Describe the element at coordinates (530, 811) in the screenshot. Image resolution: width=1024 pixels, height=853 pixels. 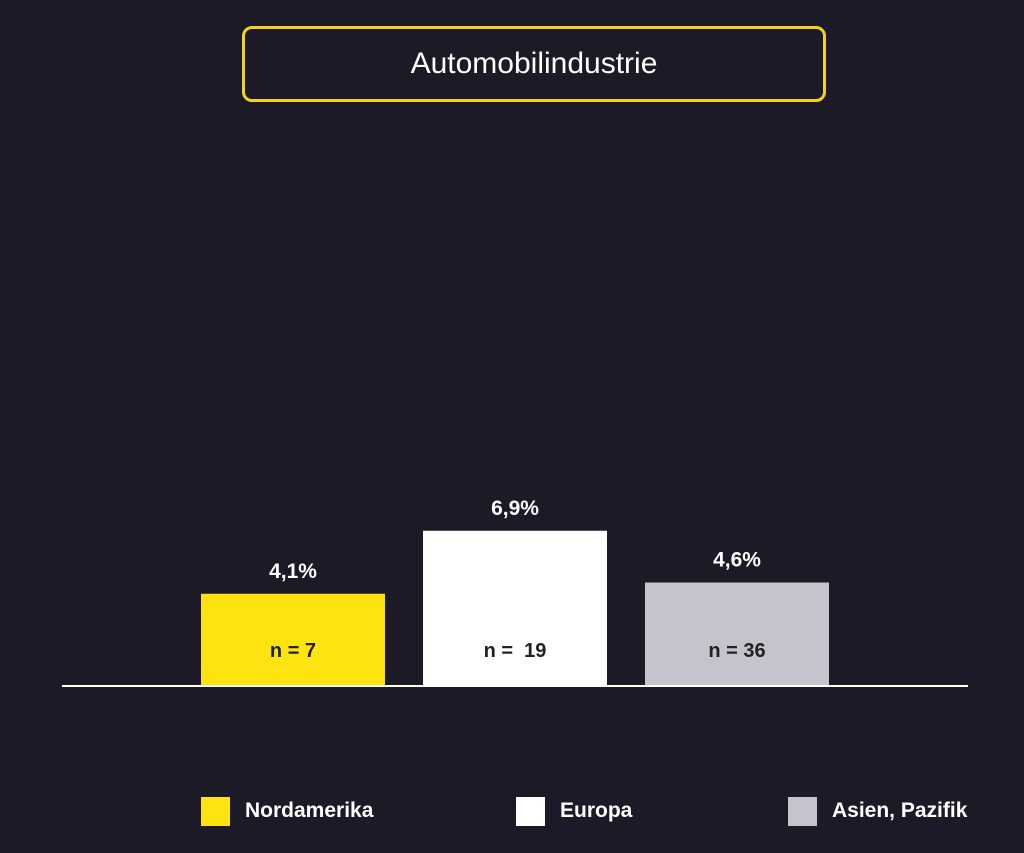
I see `legend-swatch-europa` at that location.